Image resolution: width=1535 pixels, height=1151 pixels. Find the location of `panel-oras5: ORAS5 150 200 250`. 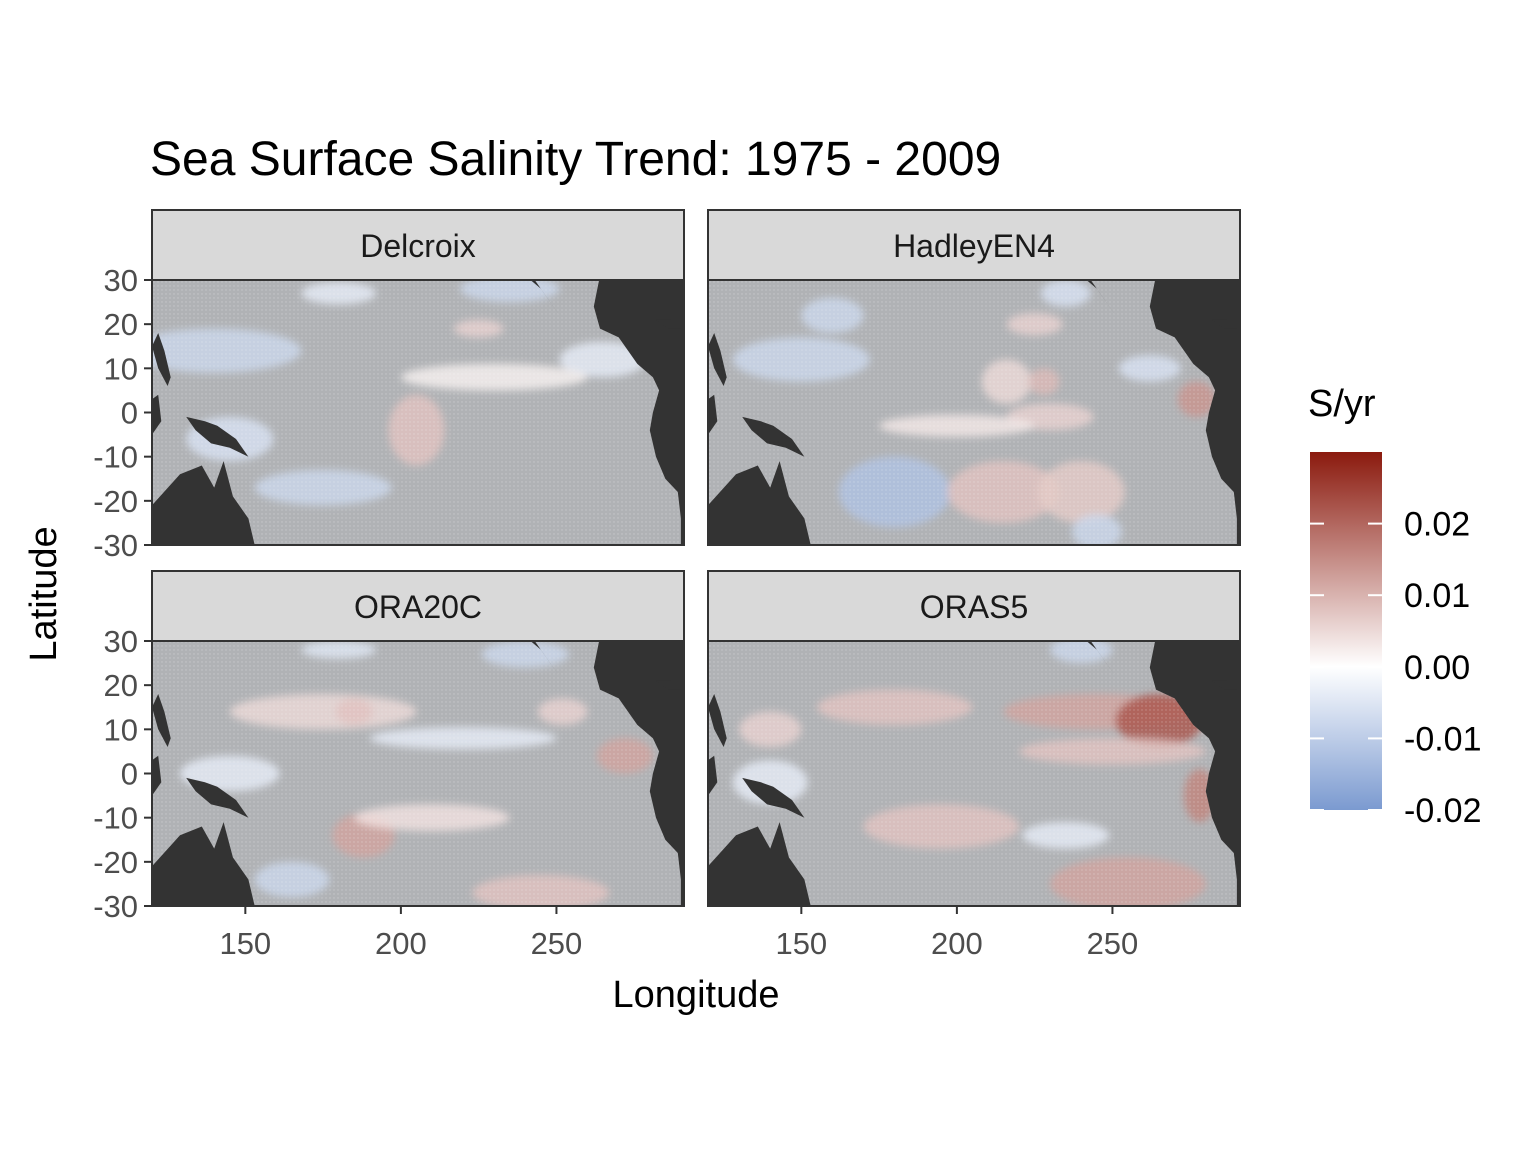

panel-oras5: ORAS5 150 200 250 is located at coordinates (974, 765).